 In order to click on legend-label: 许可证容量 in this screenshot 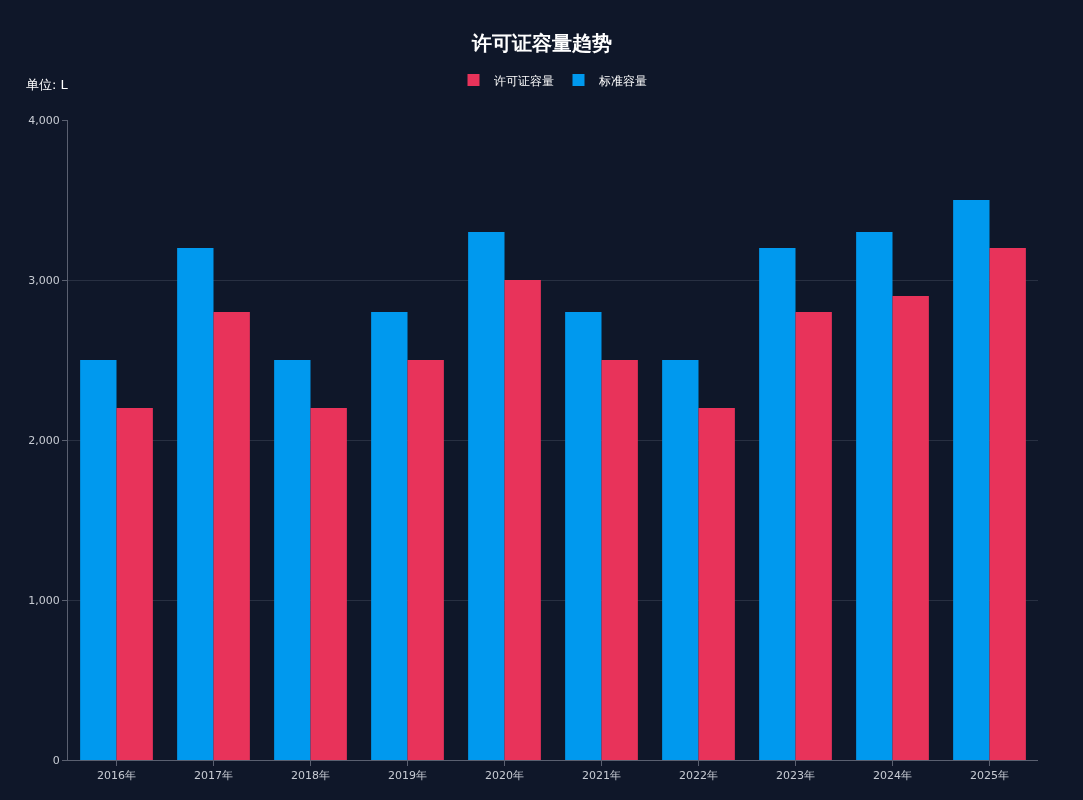, I will do `click(523, 80)`.